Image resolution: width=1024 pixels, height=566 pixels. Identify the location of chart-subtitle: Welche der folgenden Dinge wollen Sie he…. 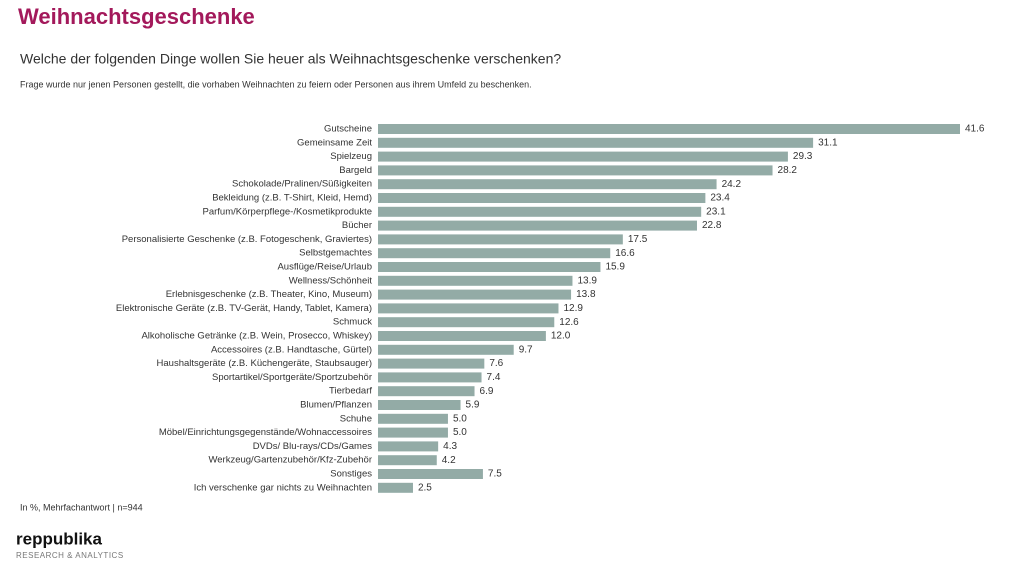
(290, 59).